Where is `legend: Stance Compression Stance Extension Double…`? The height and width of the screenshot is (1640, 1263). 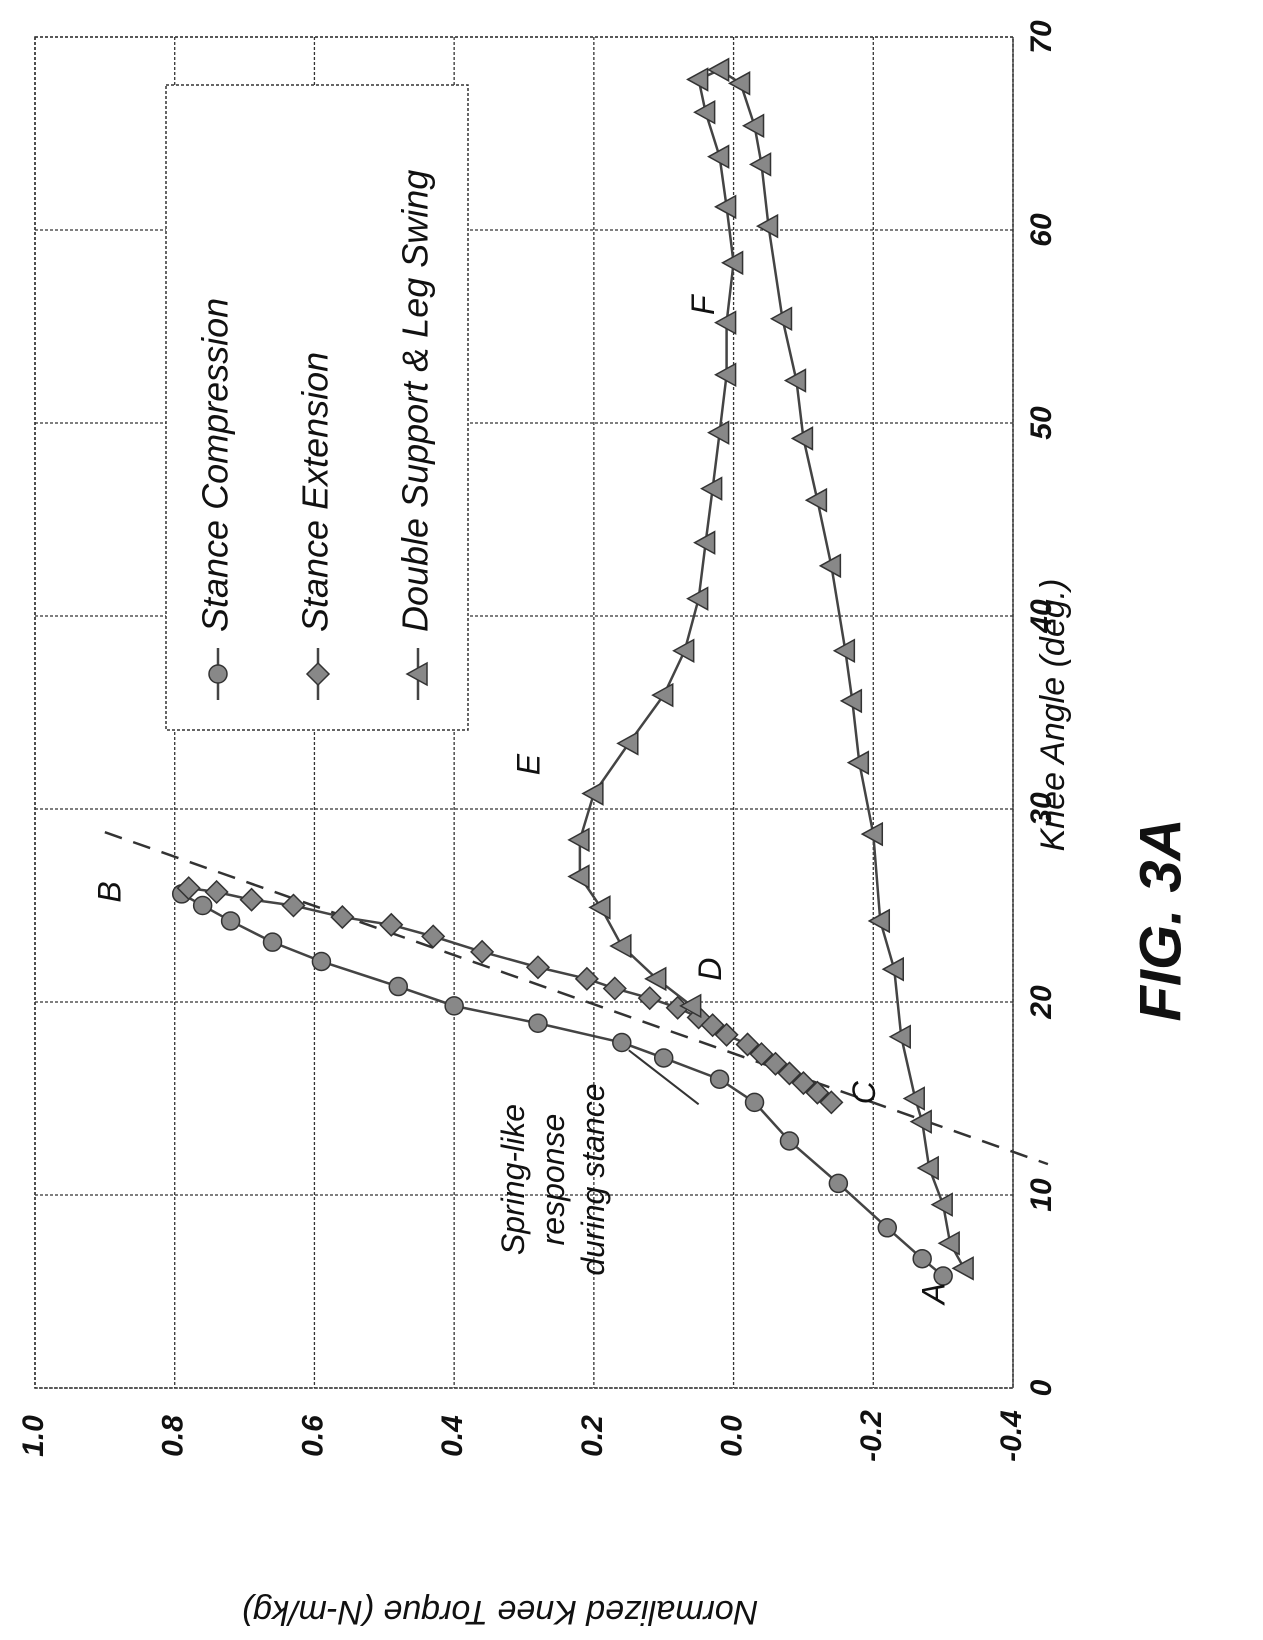 legend: Stance Compression Stance Extension Double… is located at coordinates (317, 407).